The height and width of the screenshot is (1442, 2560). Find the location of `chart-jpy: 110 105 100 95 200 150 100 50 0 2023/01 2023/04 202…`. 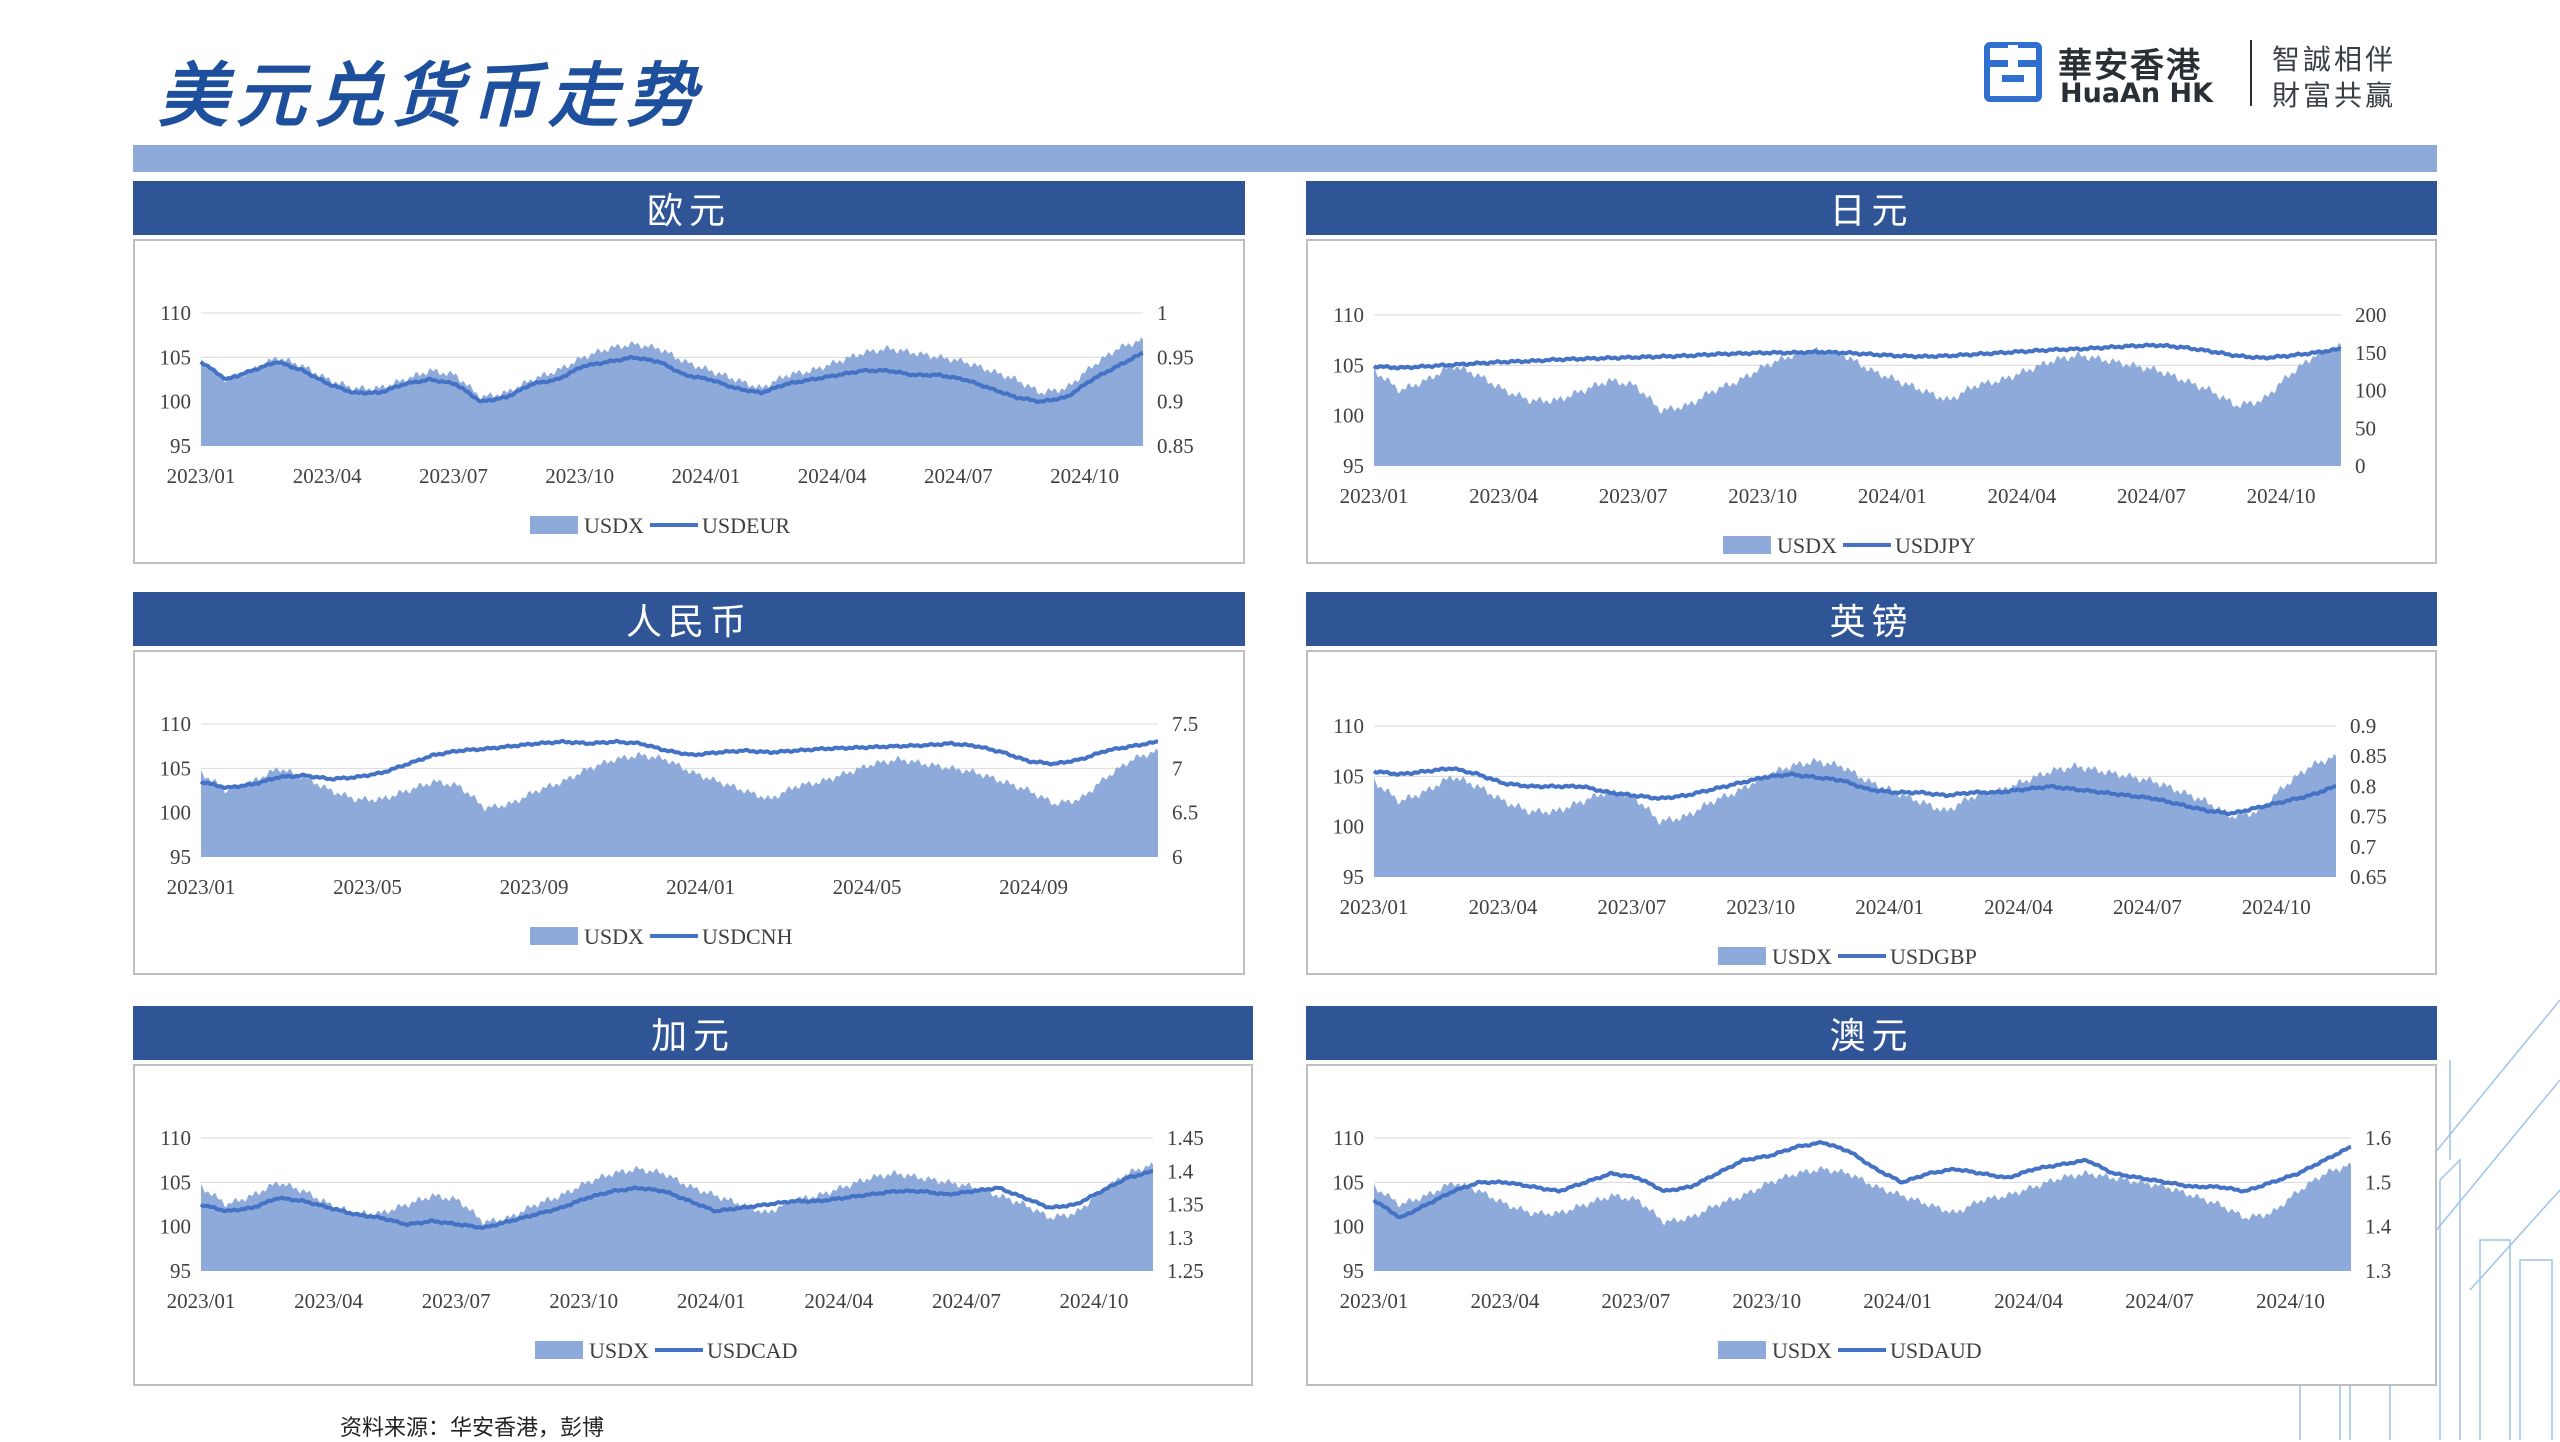

chart-jpy: 110 105 100 95 200 150 100 50 0 2023/01 2023/04 202… is located at coordinates (1860, 430).